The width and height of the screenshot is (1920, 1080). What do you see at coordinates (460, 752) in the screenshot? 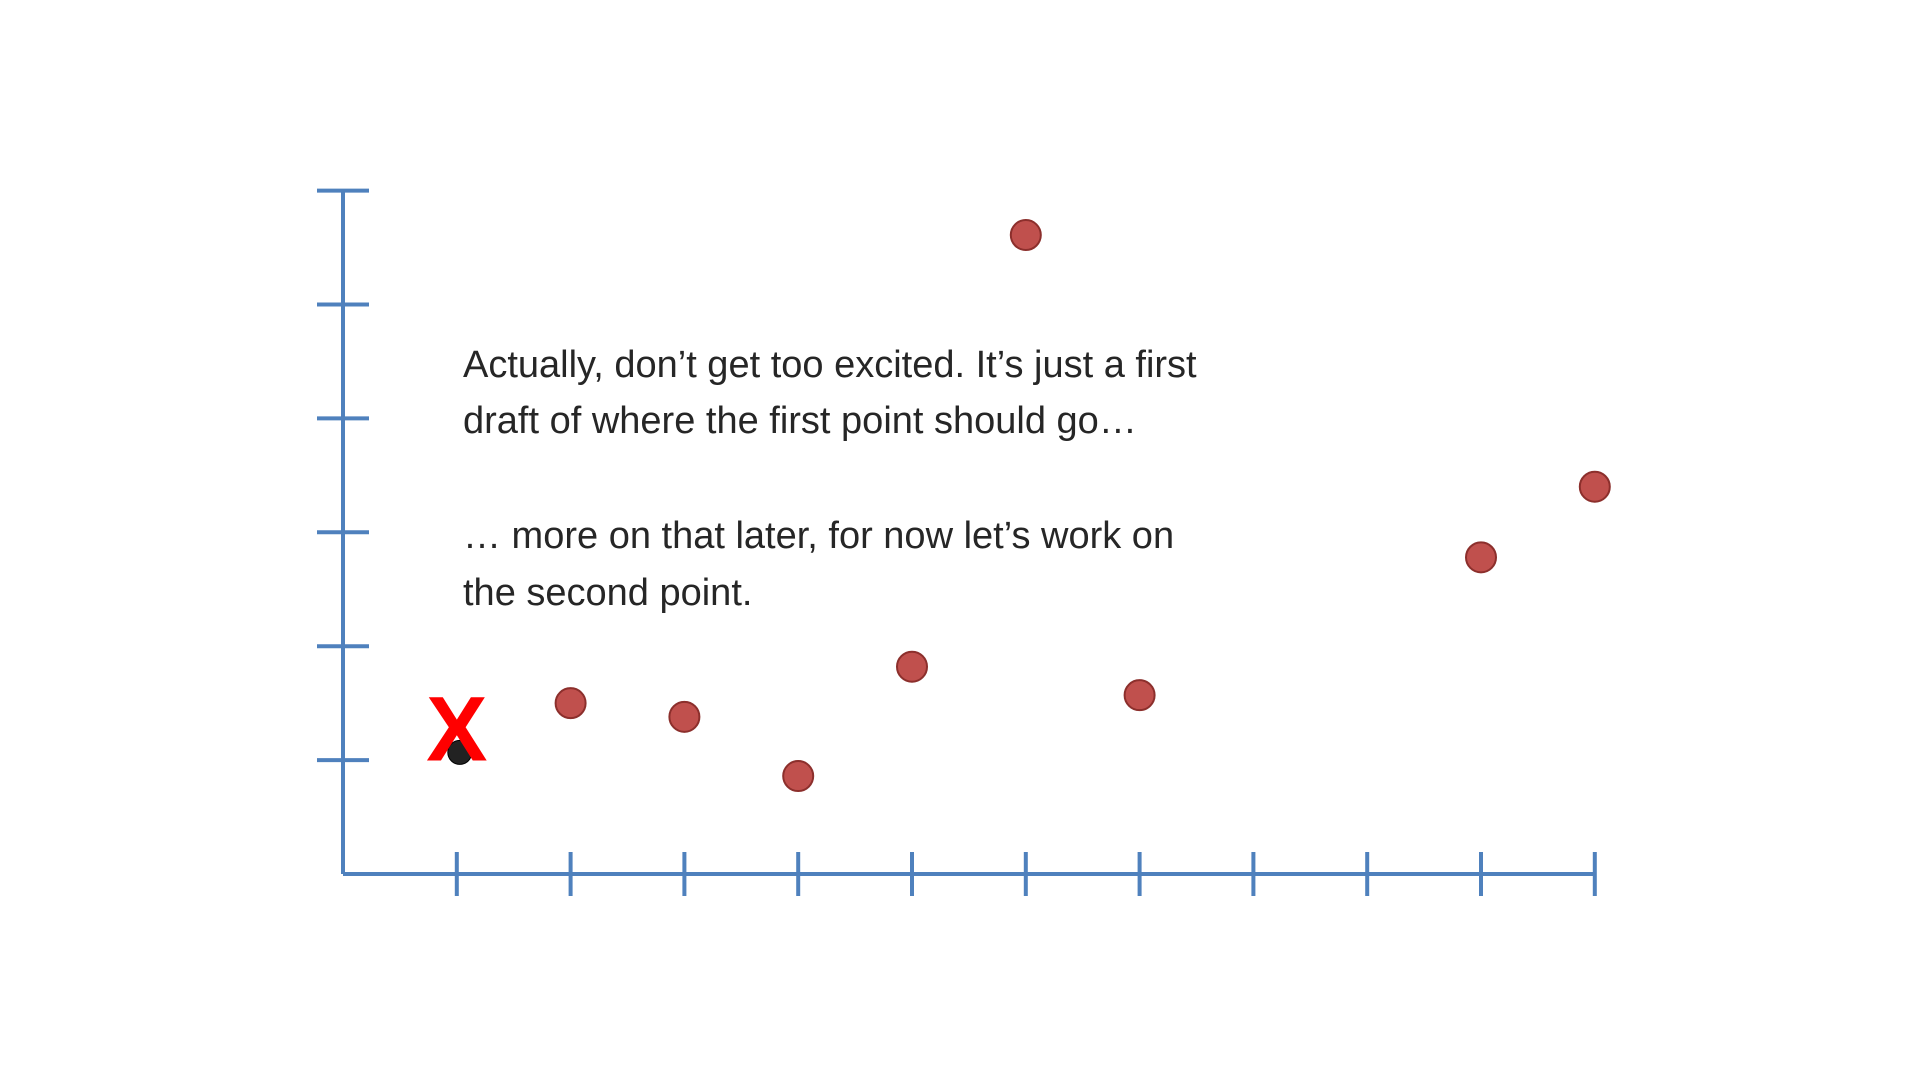
I see `draft-point` at bounding box center [460, 752].